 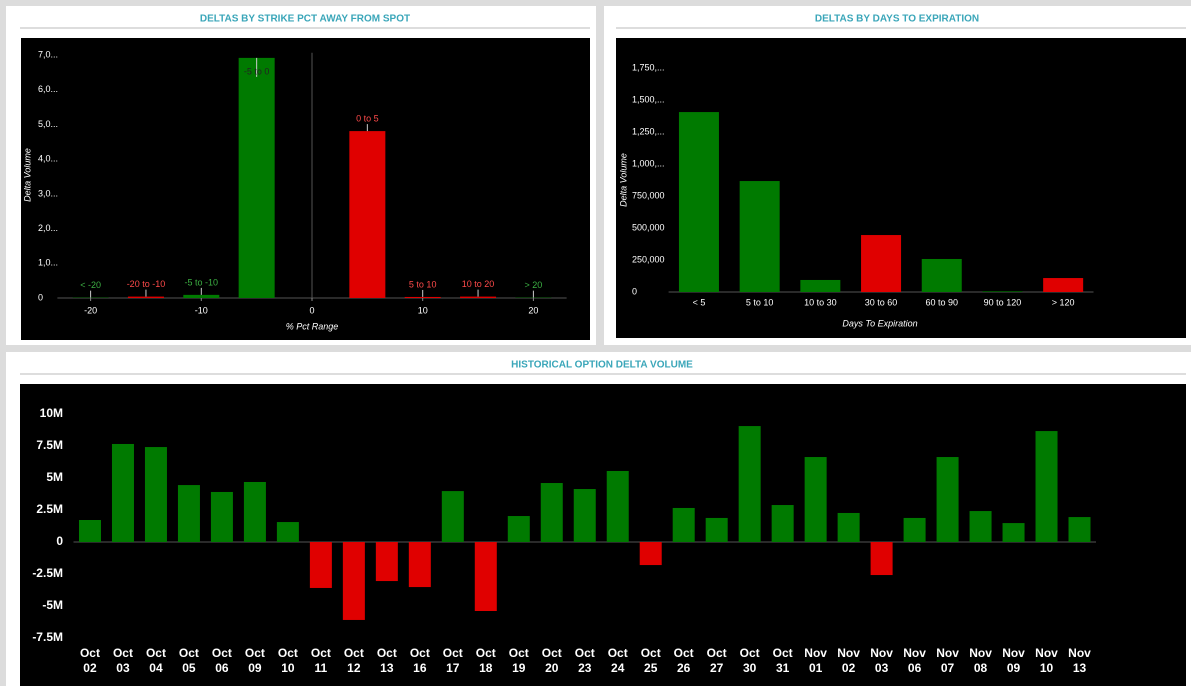 I want to click on x-tick-label: Oct 12, so click(x=353, y=661).